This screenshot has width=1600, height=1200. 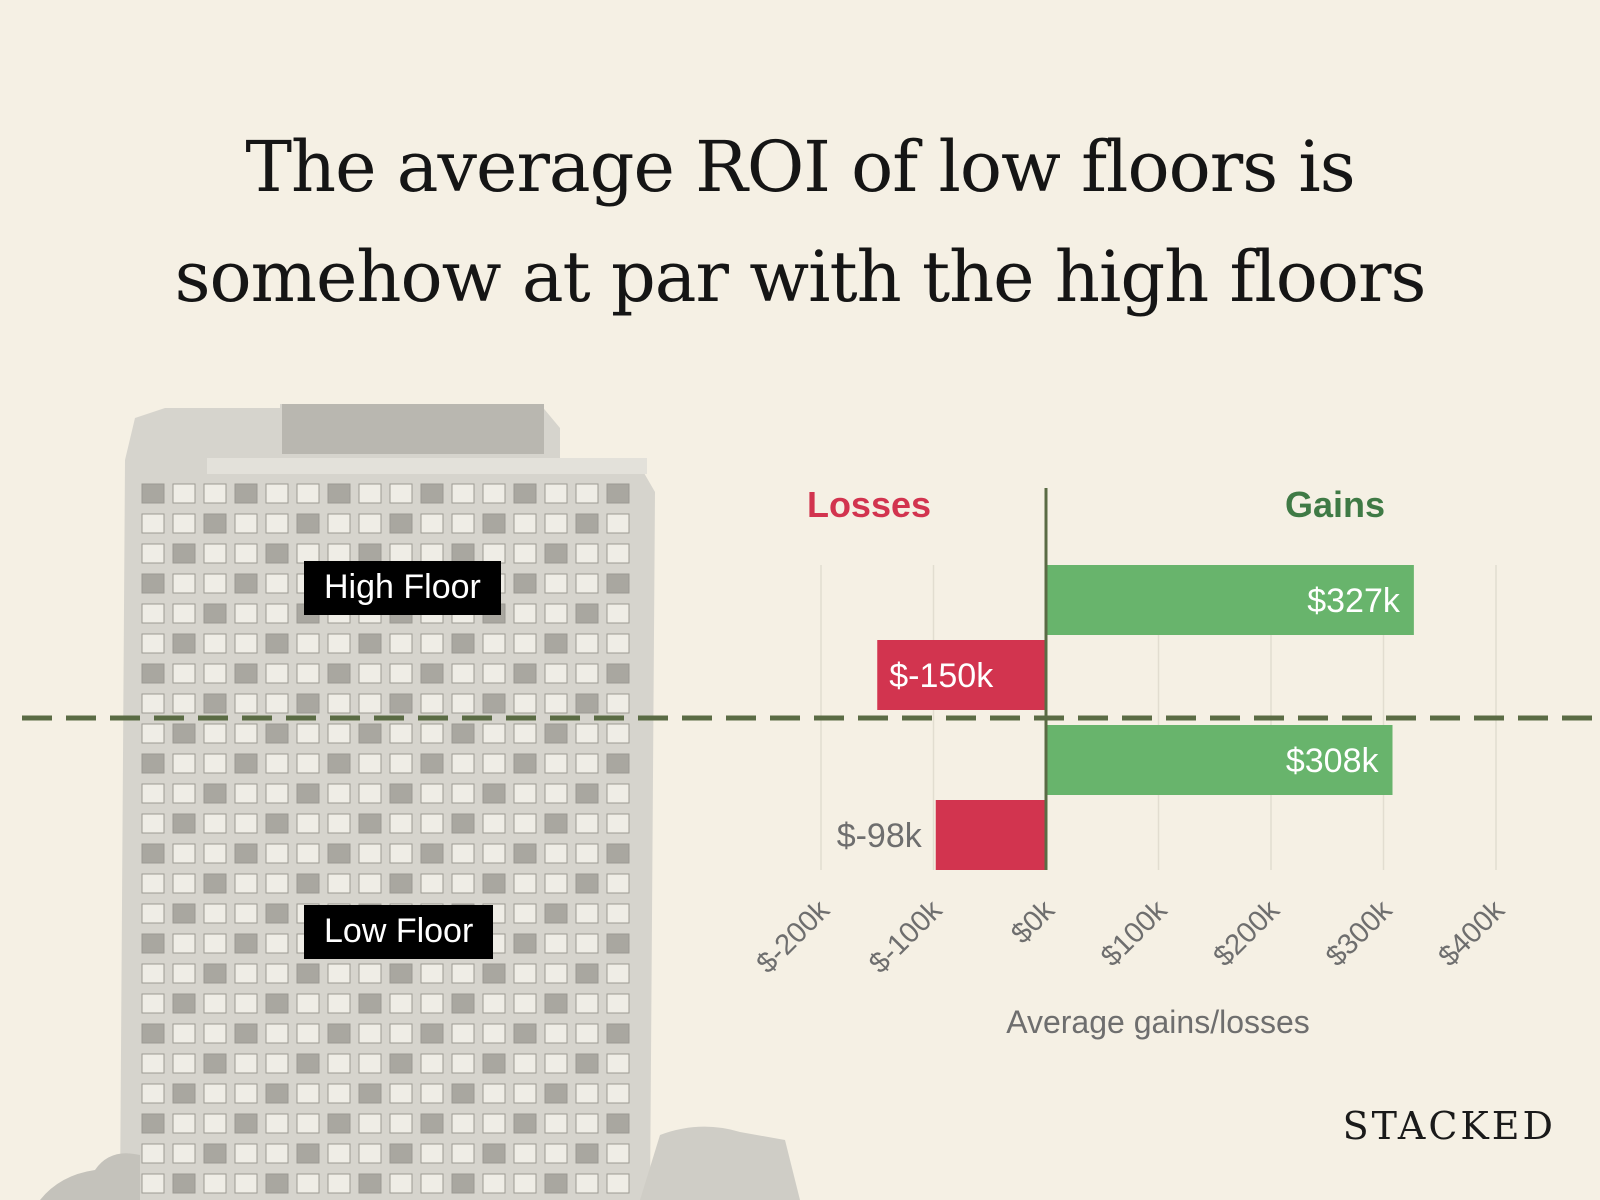 What do you see at coordinates (1134, 933) in the screenshot?
I see `tick-label: $100k` at bounding box center [1134, 933].